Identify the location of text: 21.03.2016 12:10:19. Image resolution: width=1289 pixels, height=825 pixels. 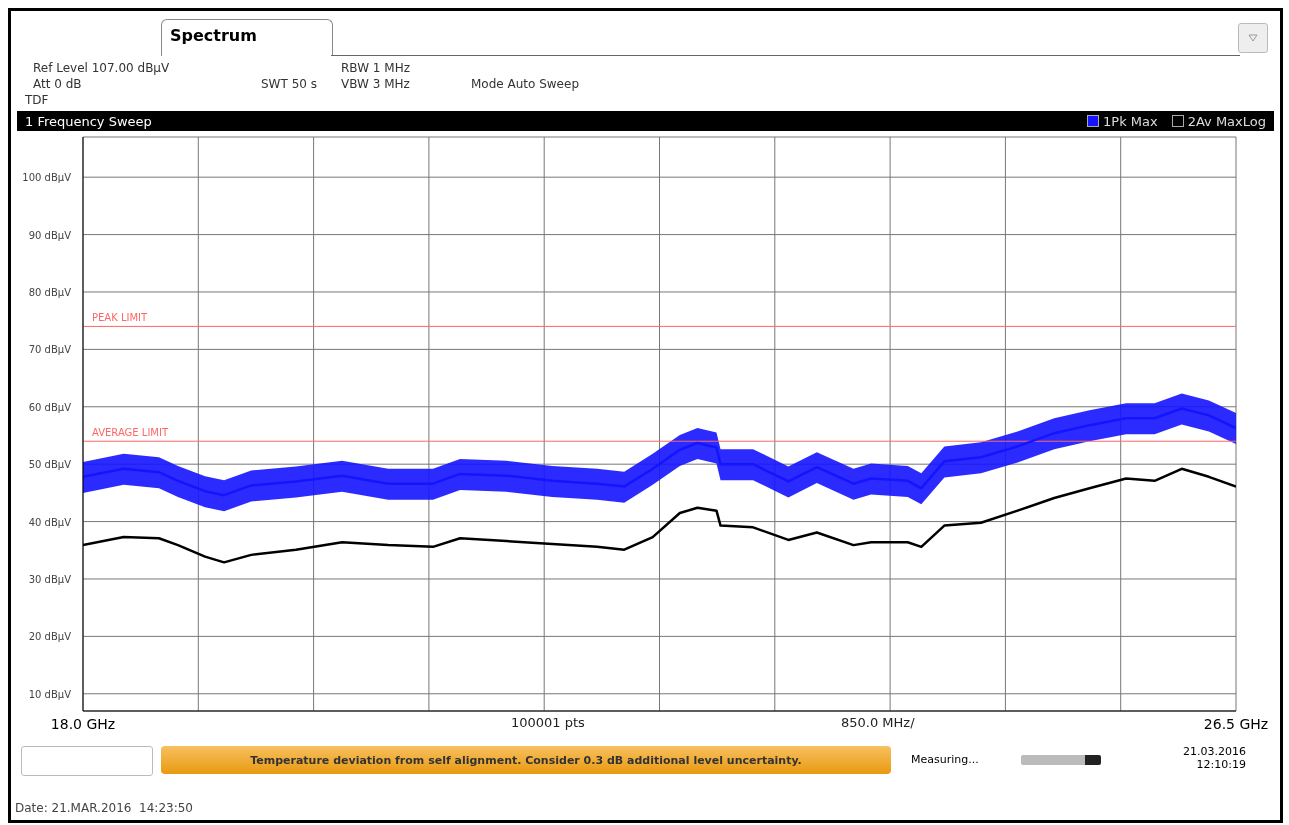
(1214, 758).